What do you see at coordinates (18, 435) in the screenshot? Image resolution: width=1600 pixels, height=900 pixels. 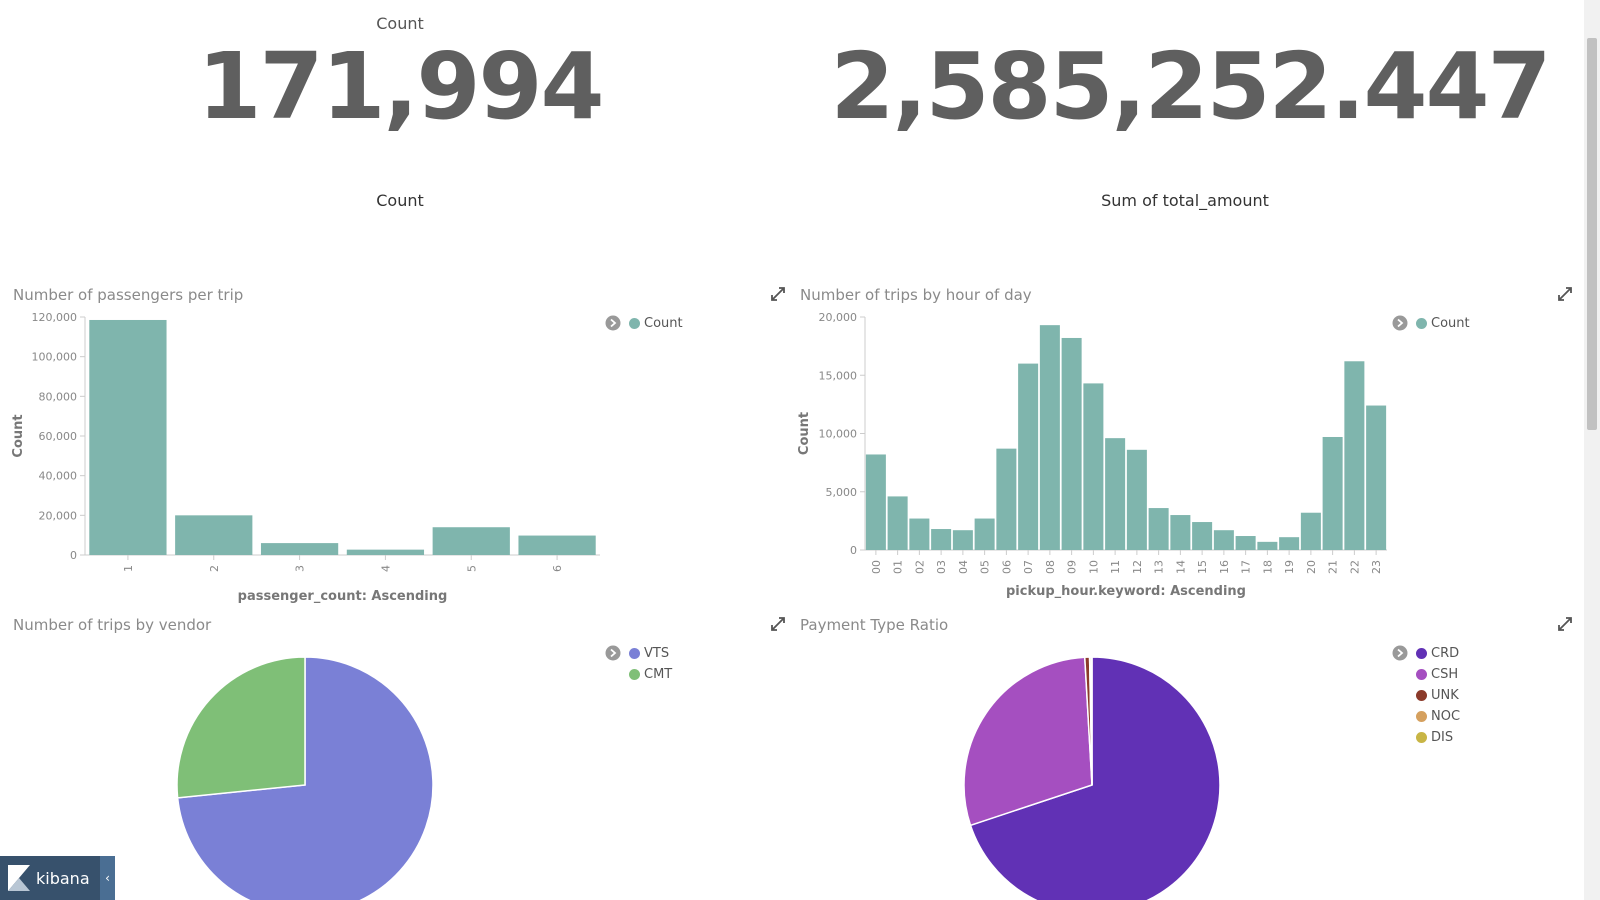 I see `y-axis-label: Count` at bounding box center [18, 435].